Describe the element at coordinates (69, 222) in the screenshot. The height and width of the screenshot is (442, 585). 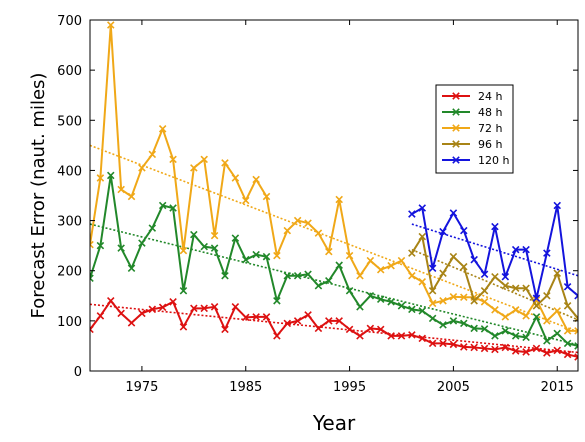
I see `y-tick-label: 300` at that location.